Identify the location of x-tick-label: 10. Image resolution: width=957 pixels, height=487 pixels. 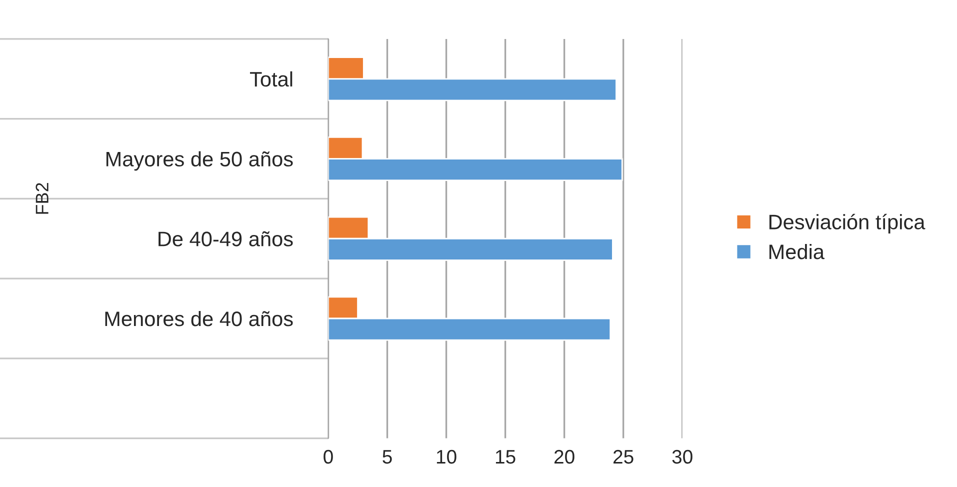
(446, 457).